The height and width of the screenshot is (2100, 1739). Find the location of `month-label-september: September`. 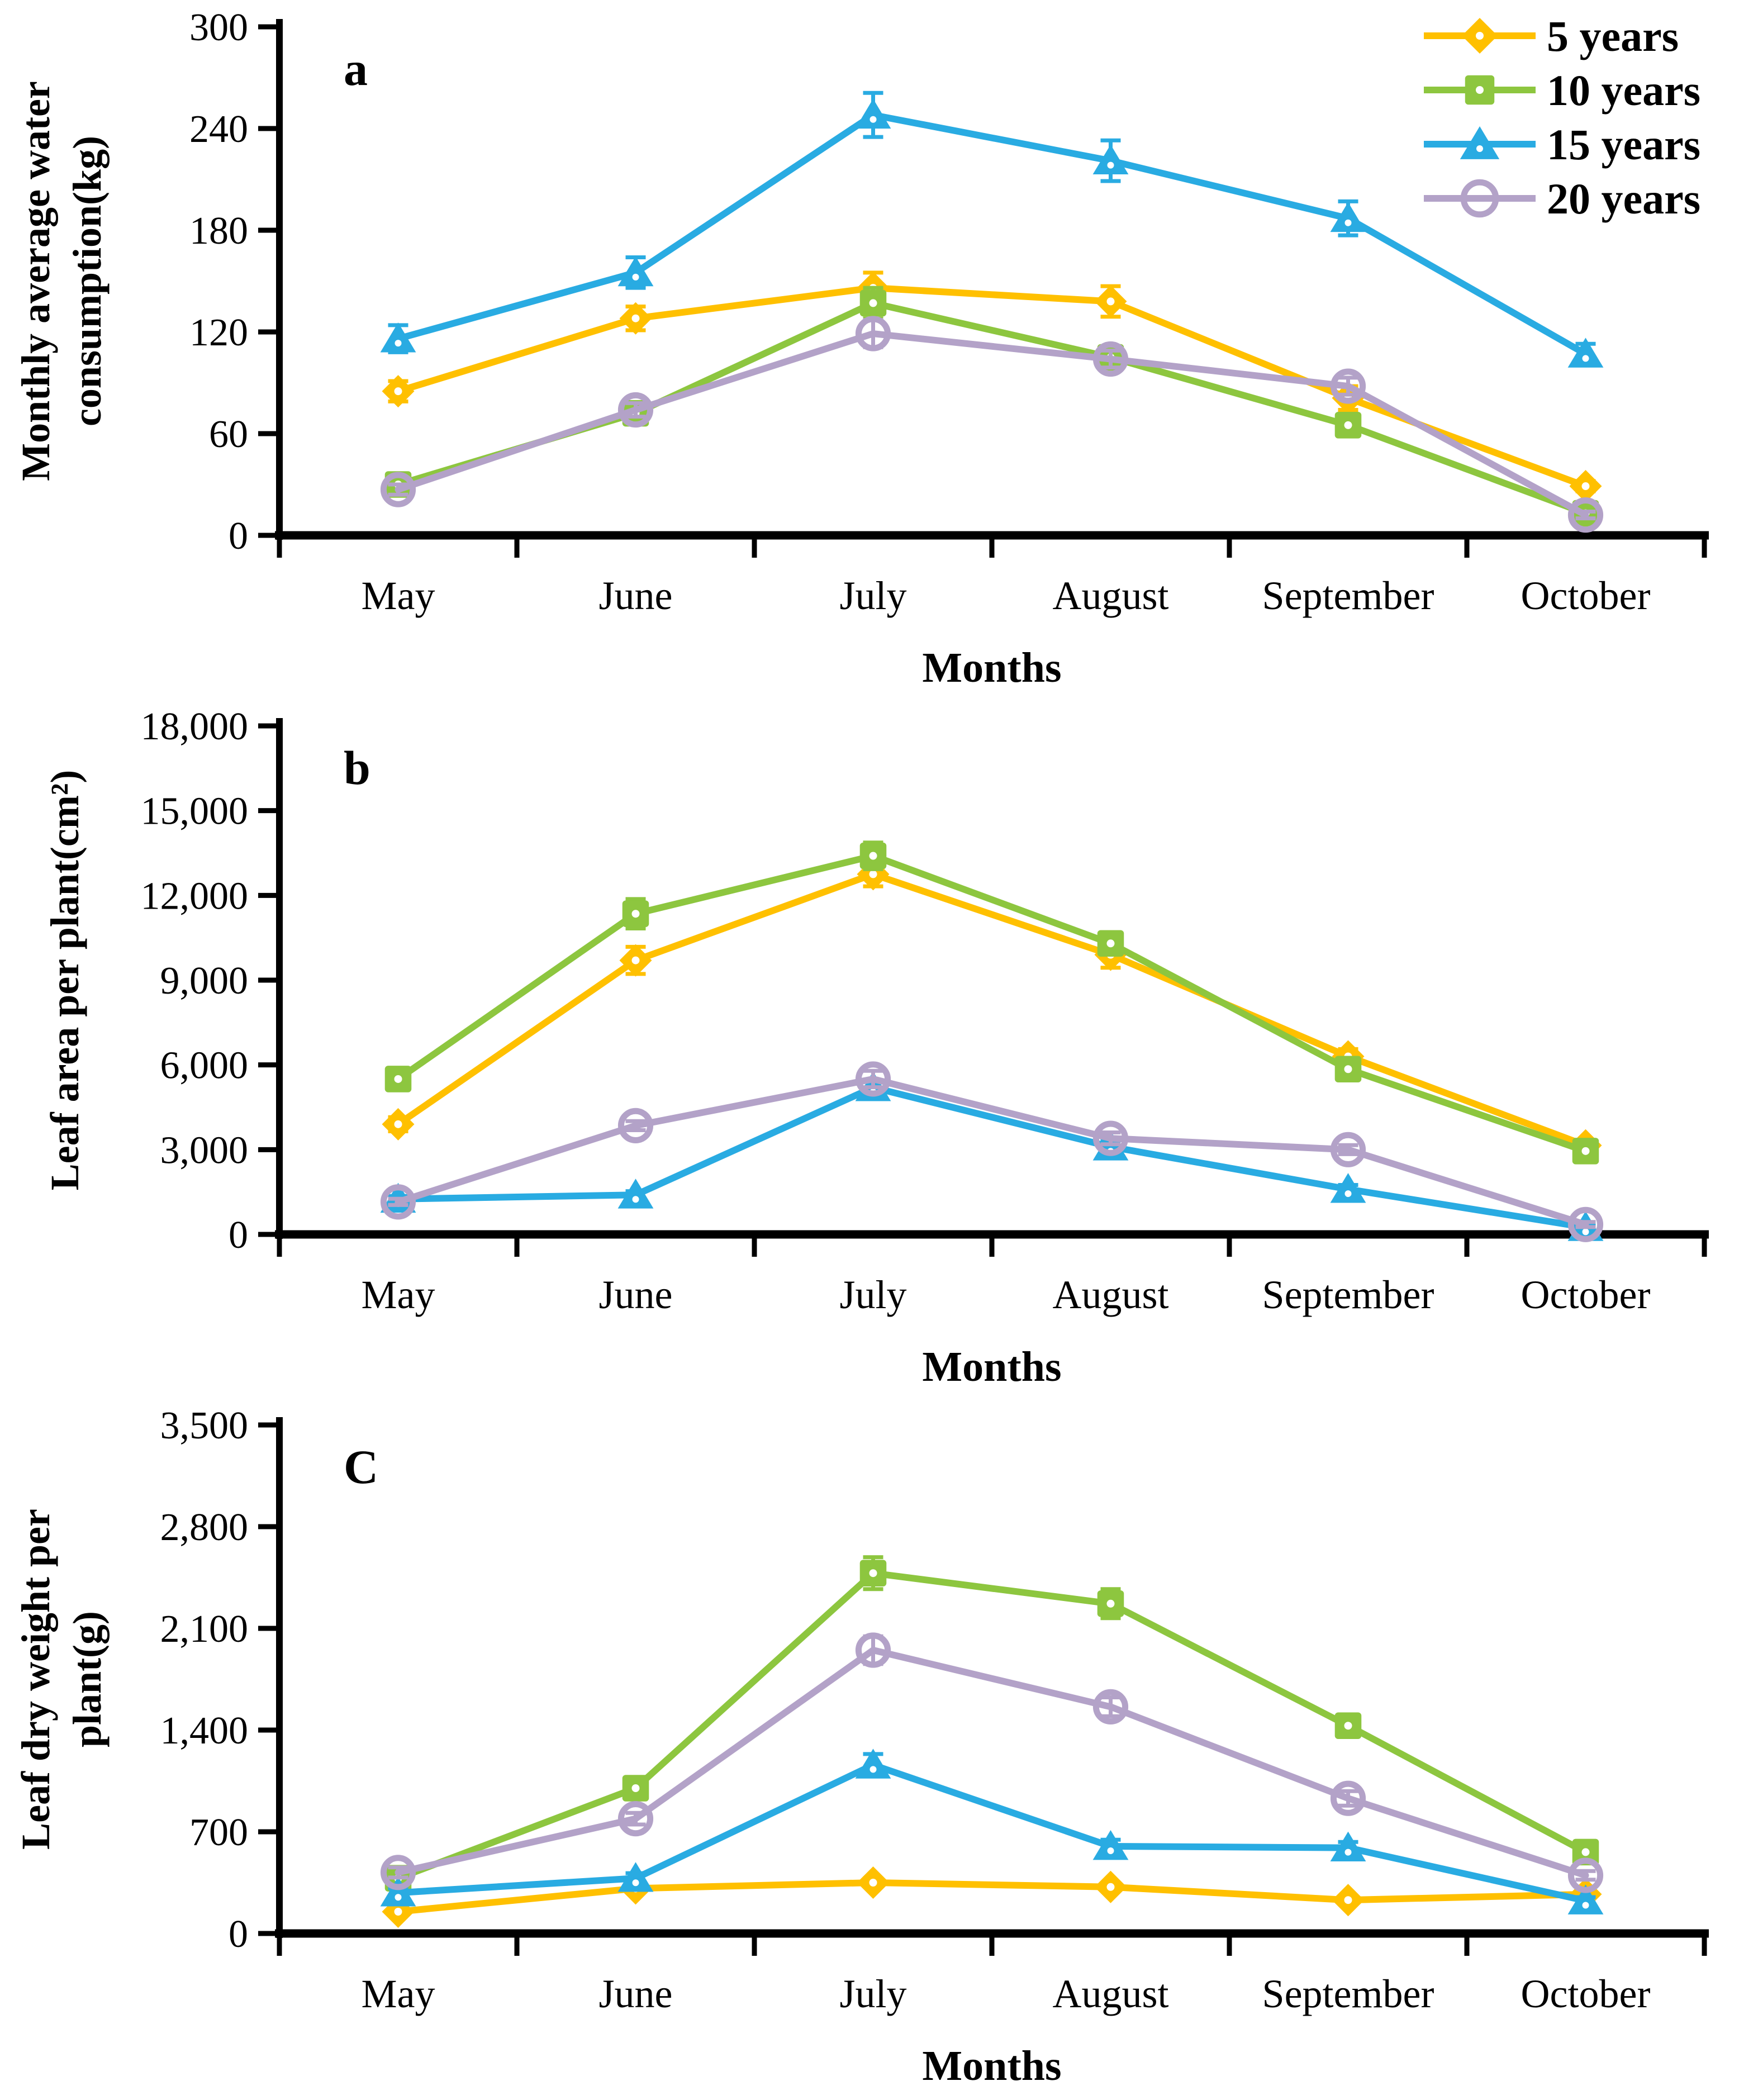

month-label-september: September is located at coordinates (1348, 595).